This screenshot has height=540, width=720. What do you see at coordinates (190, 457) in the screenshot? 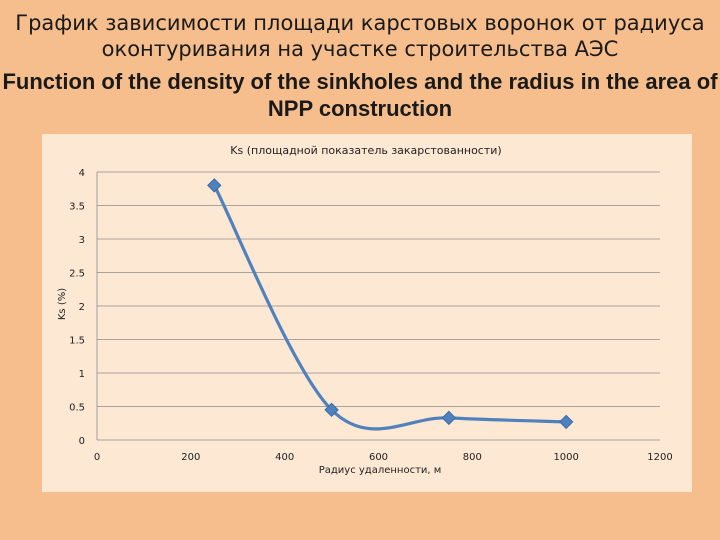
I see `x-tick-label: 200` at bounding box center [190, 457].